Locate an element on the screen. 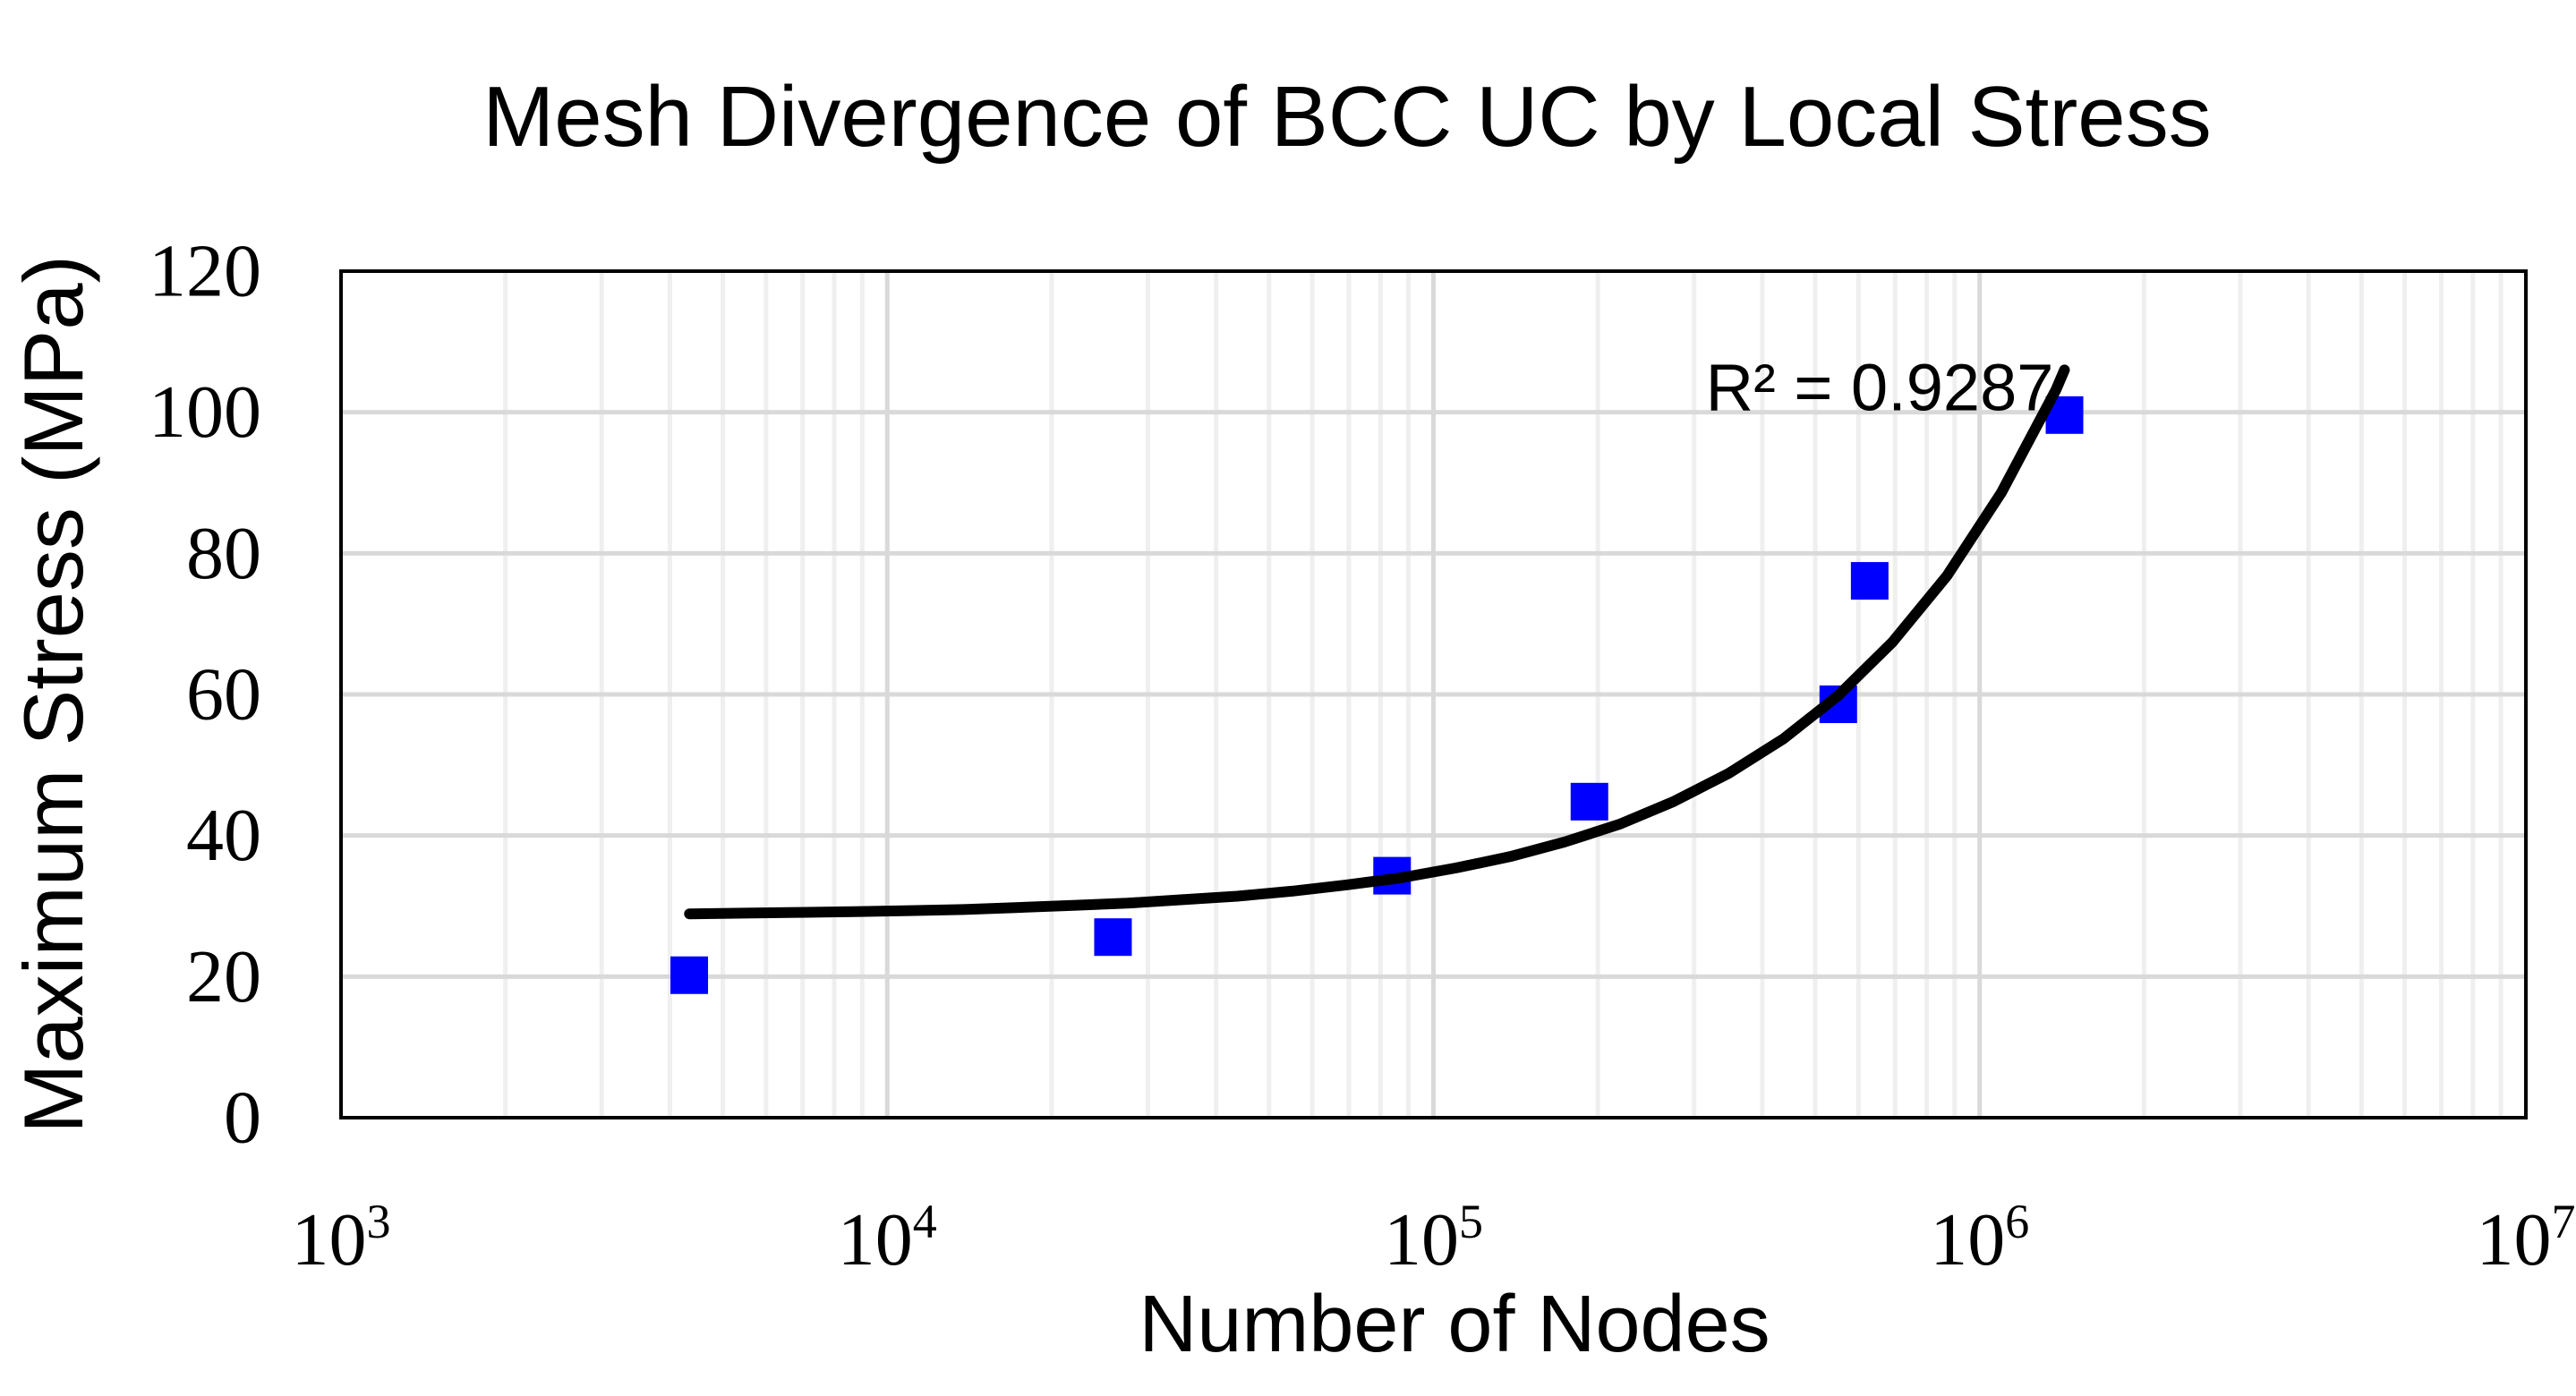 This screenshot has width=2576, height=1396. x-tick-label: 10⁵ is located at coordinates (1433, 1238).